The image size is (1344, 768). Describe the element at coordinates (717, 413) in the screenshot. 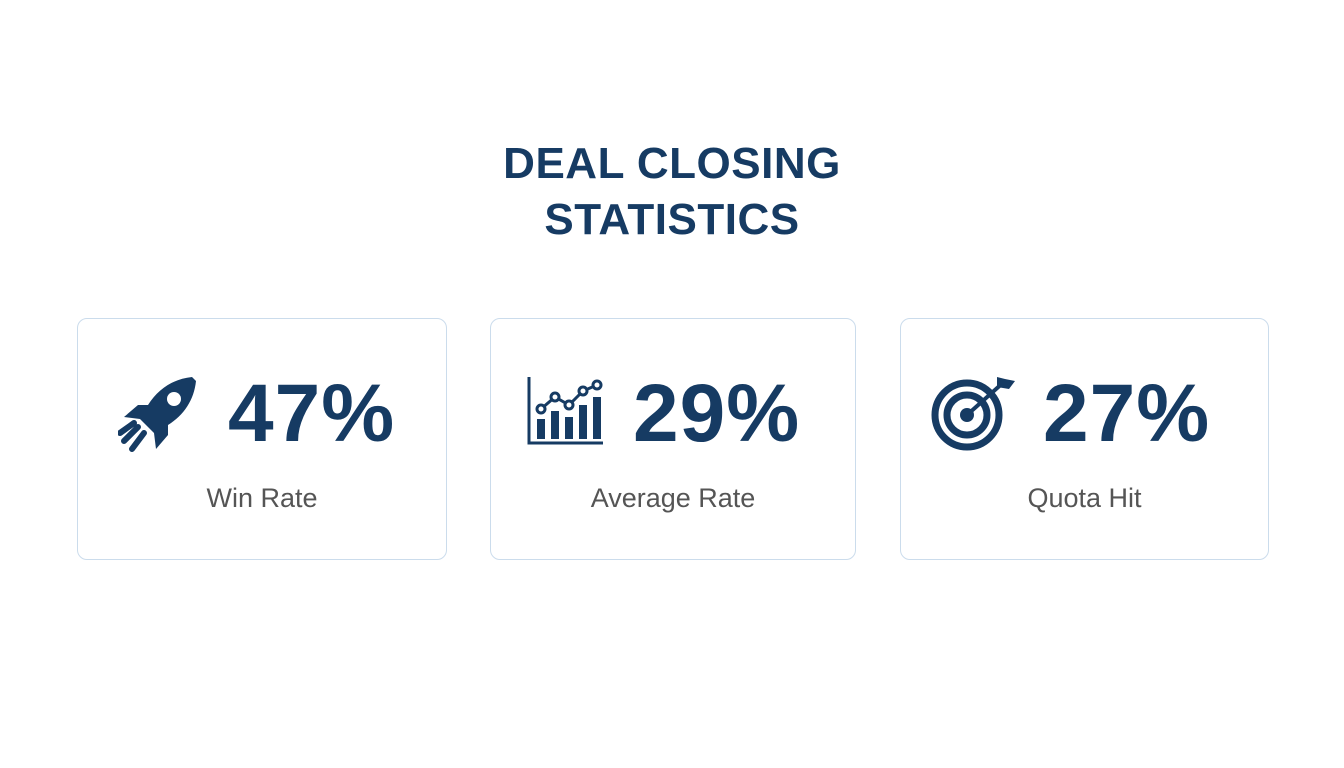

I see `stat-value: 29%` at that location.